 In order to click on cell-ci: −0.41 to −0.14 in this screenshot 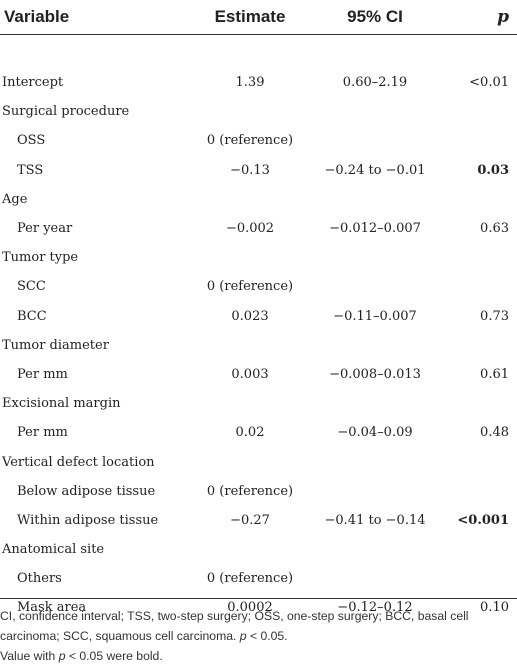, I will do `click(375, 520)`.